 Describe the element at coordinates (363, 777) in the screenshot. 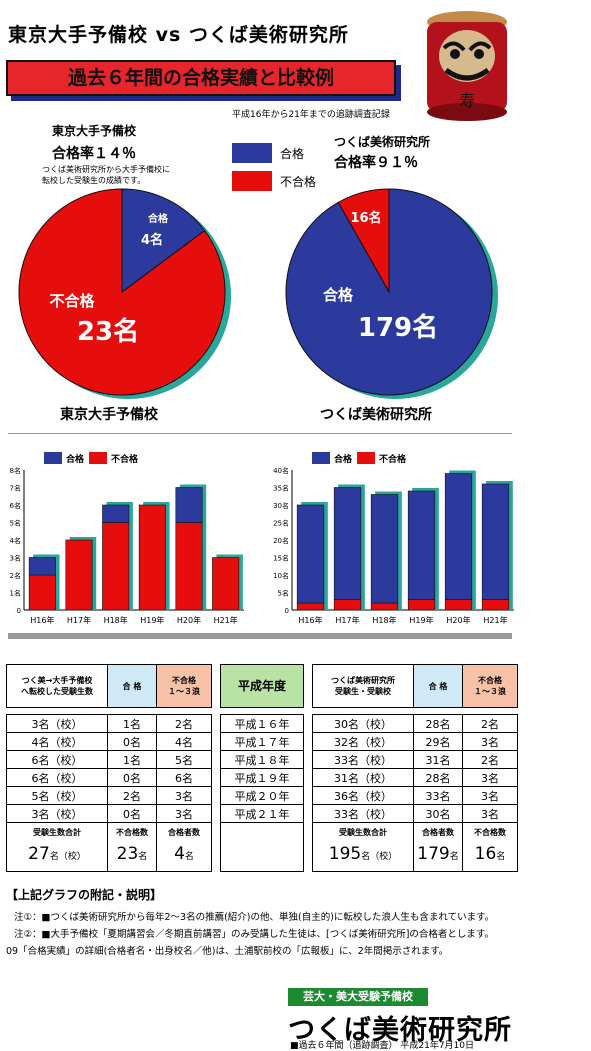

I see `table-cell: 31名（校）` at that location.